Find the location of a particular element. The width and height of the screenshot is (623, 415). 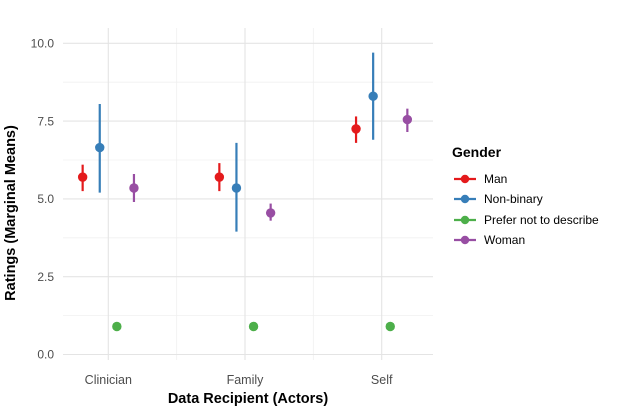

legend-item-woman: Woman is located at coordinates (525, 240).